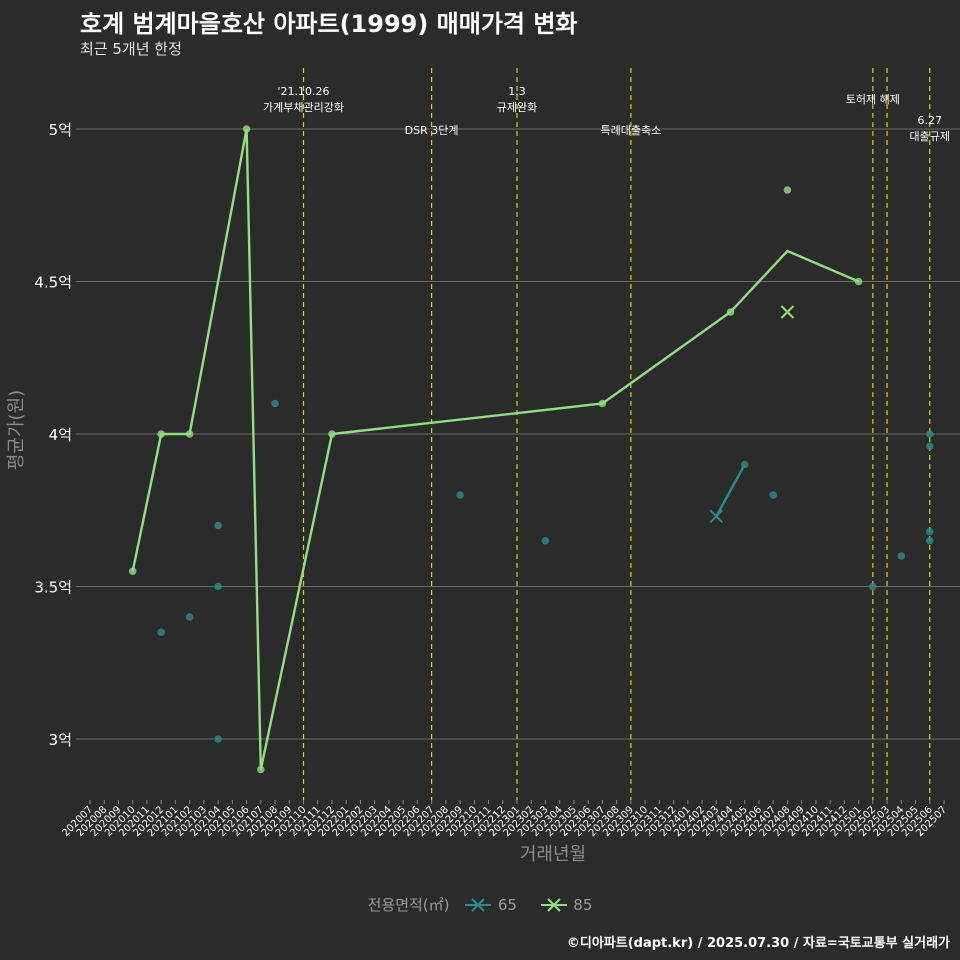  Describe the element at coordinates (507, 904) in the screenshot. I see `legend-label-65: 65` at that location.